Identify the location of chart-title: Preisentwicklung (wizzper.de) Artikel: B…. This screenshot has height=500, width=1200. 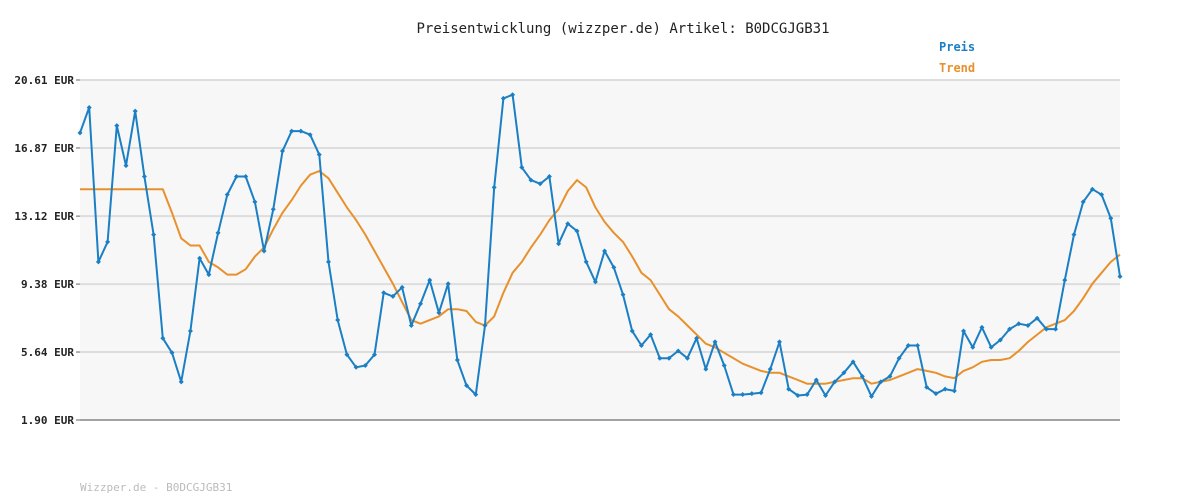
(622, 29).